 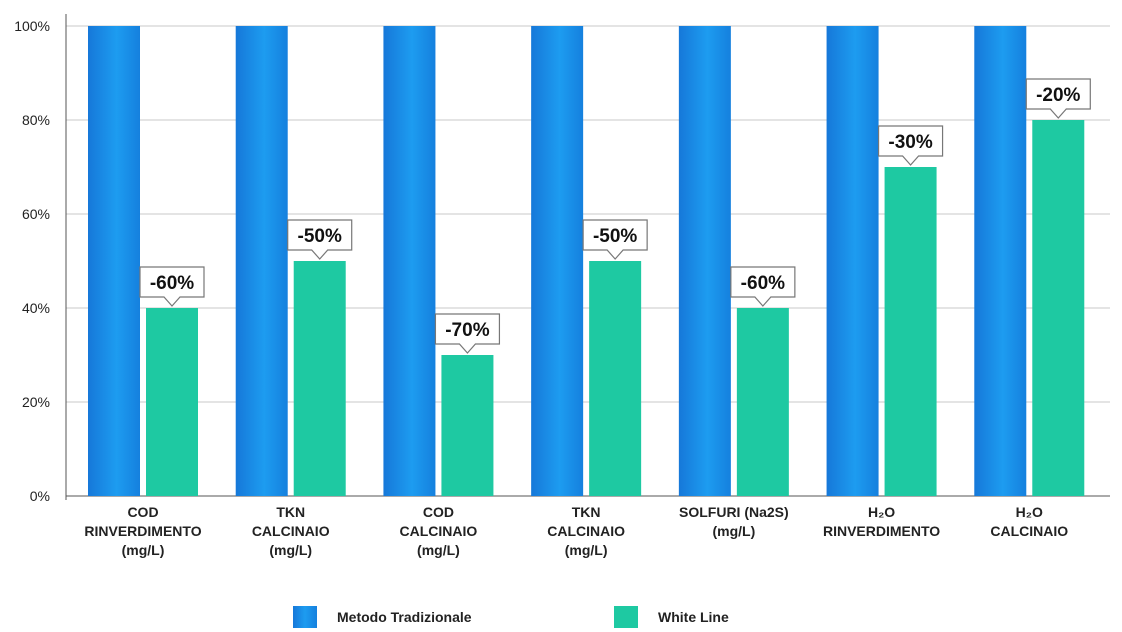 I want to click on y-tick-label: 0%, so click(x=40, y=496).